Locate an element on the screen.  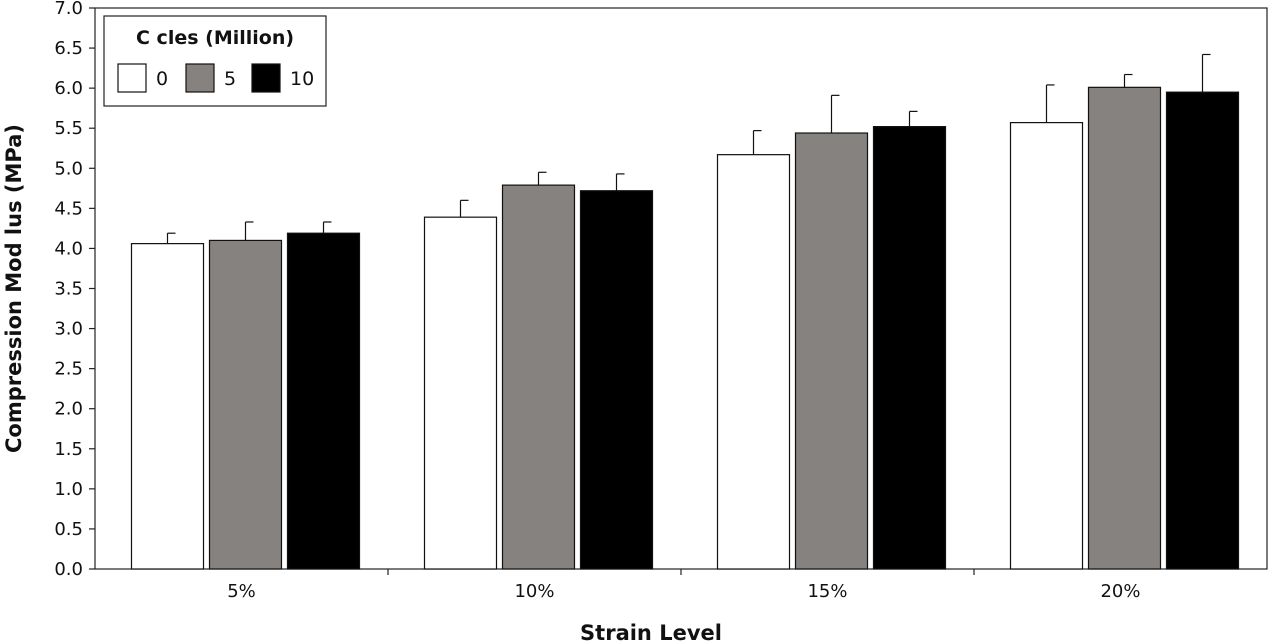
x-tick-label: 20% is located at coordinates (1120, 591).